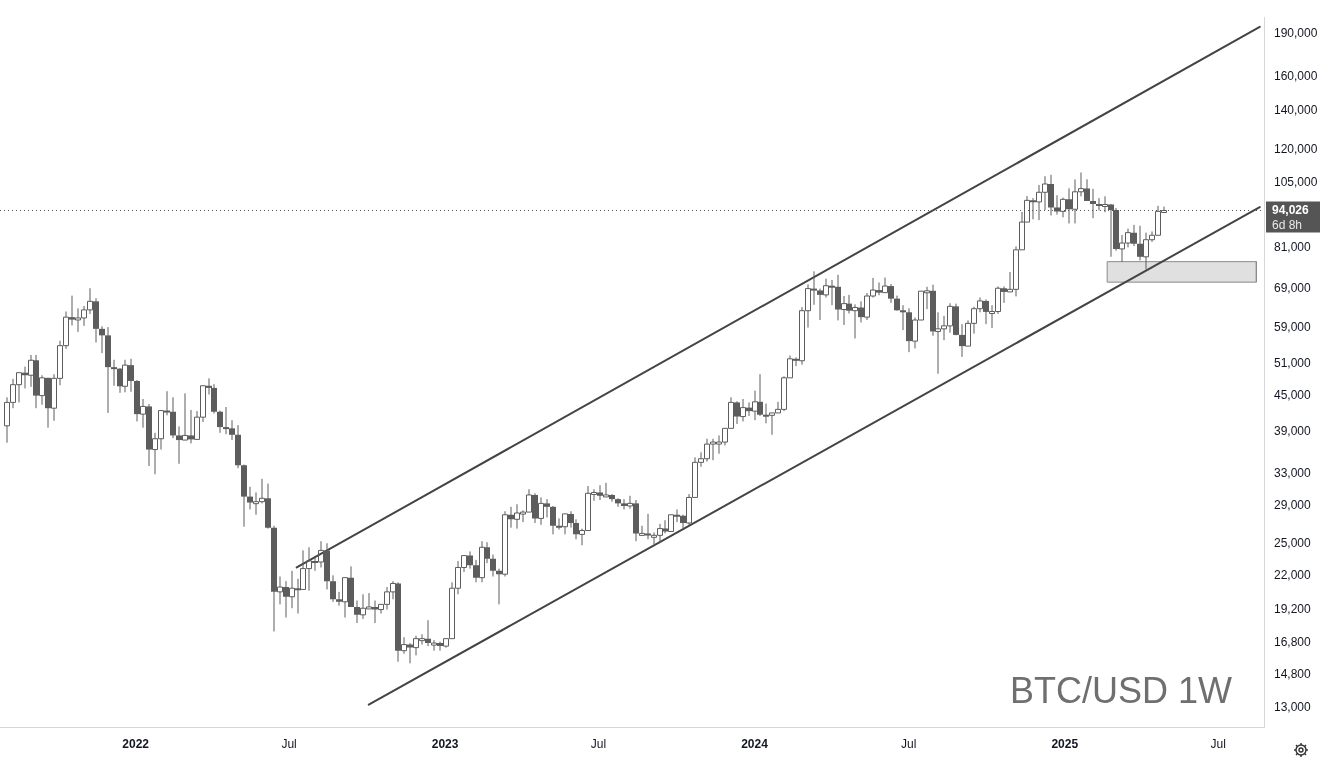  I want to click on y-tick-label: 14,800, so click(1293, 674).